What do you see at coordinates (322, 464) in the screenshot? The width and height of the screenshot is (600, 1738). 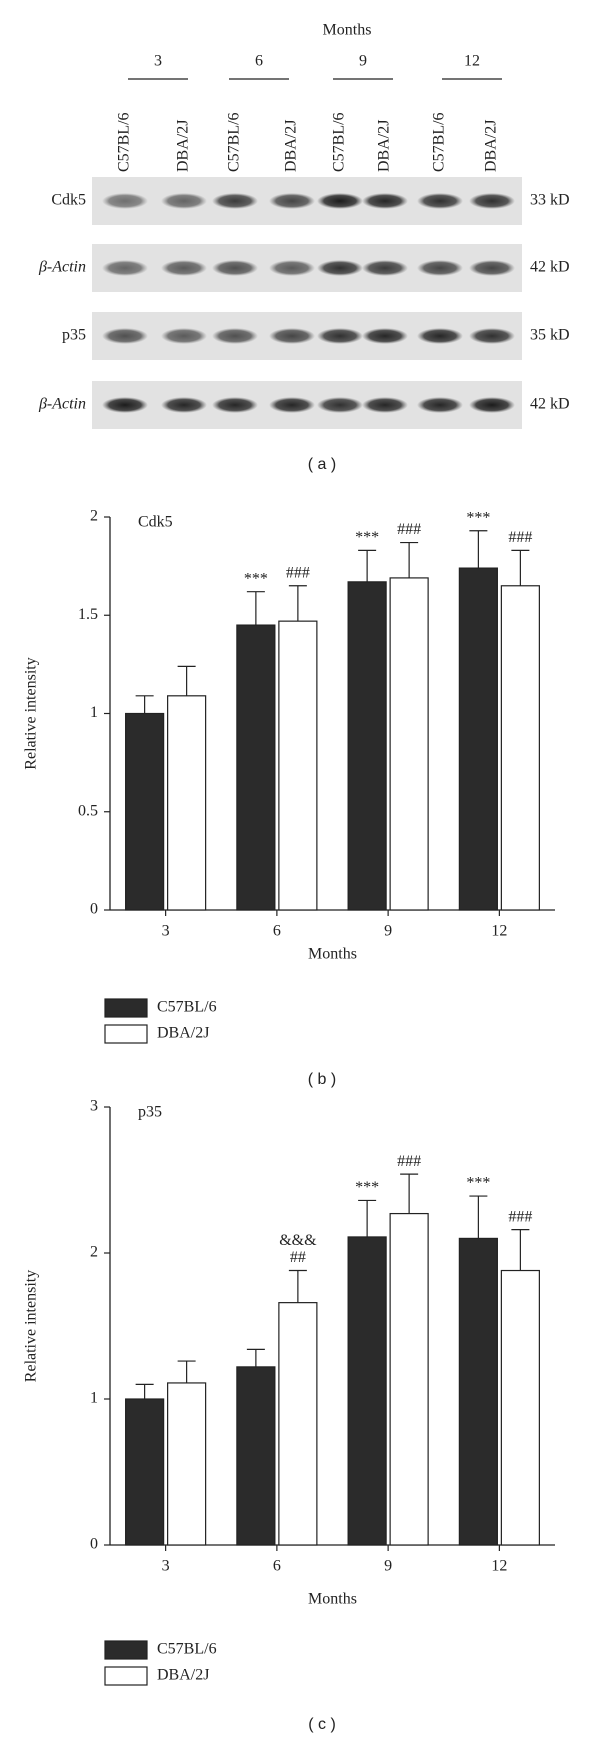 I see `panel-label: ( a )` at bounding box center [322, 464].